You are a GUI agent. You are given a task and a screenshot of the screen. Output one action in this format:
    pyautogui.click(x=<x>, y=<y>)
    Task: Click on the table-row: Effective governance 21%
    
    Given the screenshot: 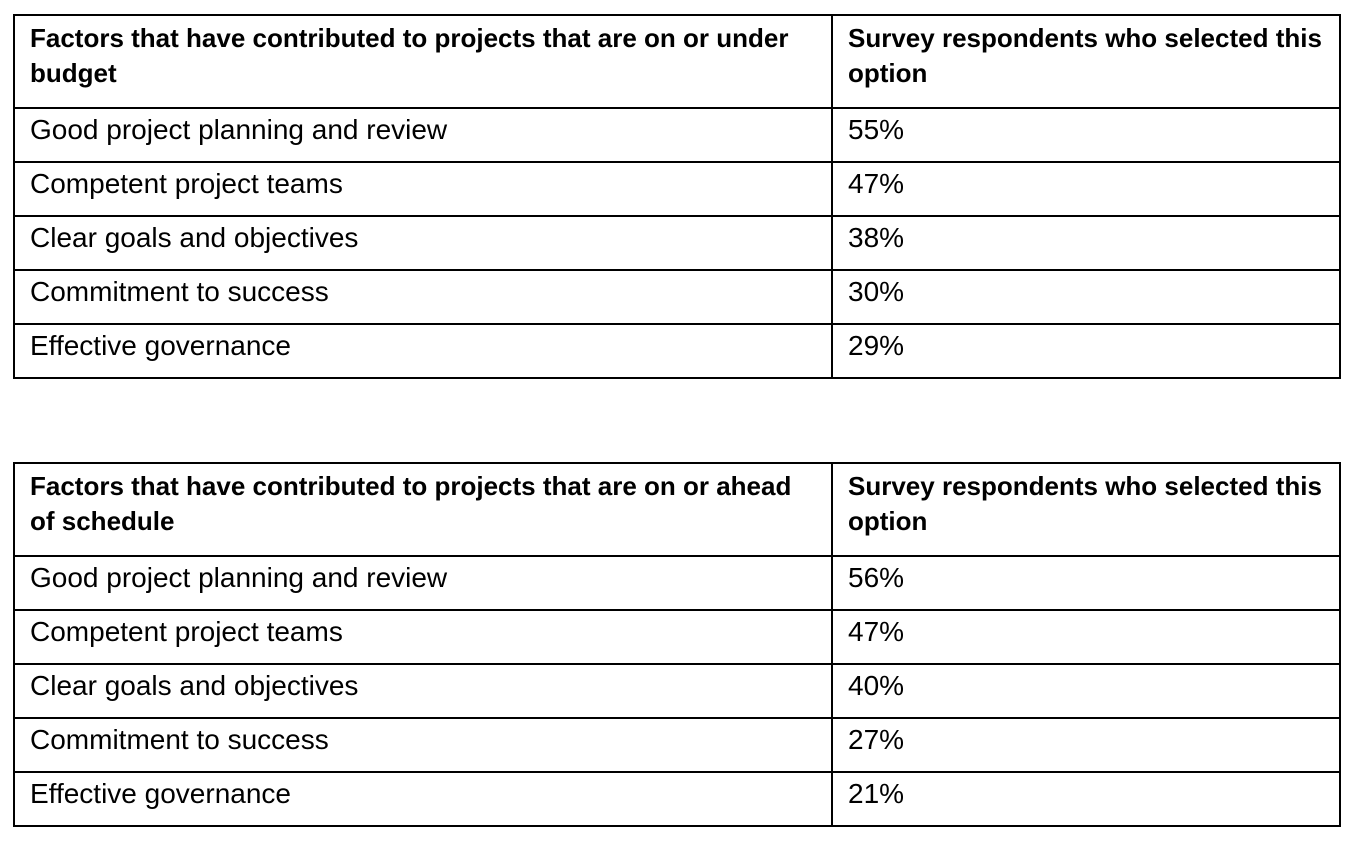 What is the action you would take?
    pyautogui.click(x=677, y=799)
    